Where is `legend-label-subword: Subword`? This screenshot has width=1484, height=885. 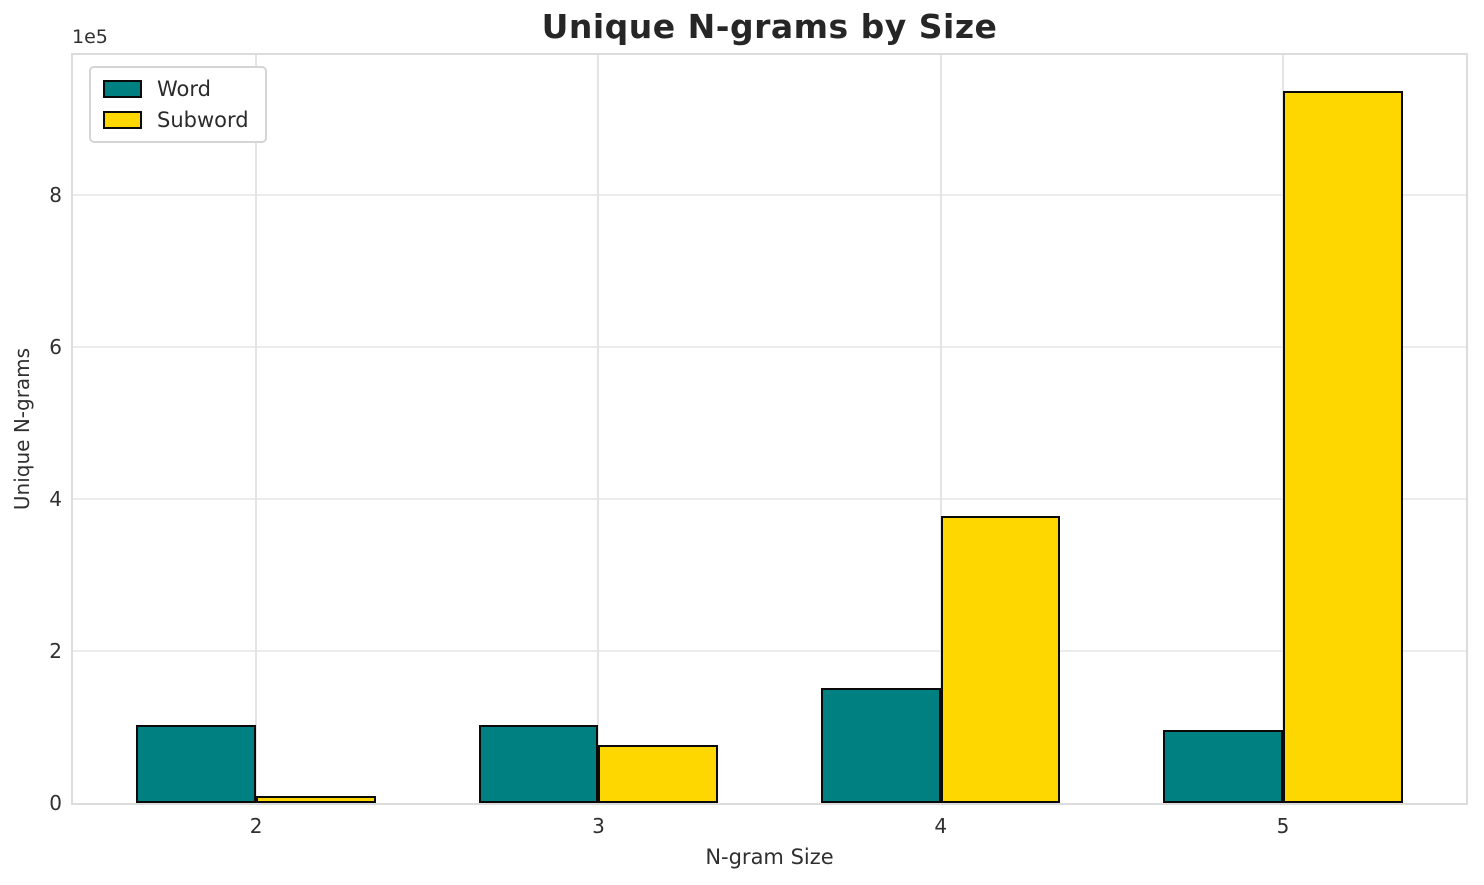
legend-label-subword: Subword is located at coordinates (203, 120).